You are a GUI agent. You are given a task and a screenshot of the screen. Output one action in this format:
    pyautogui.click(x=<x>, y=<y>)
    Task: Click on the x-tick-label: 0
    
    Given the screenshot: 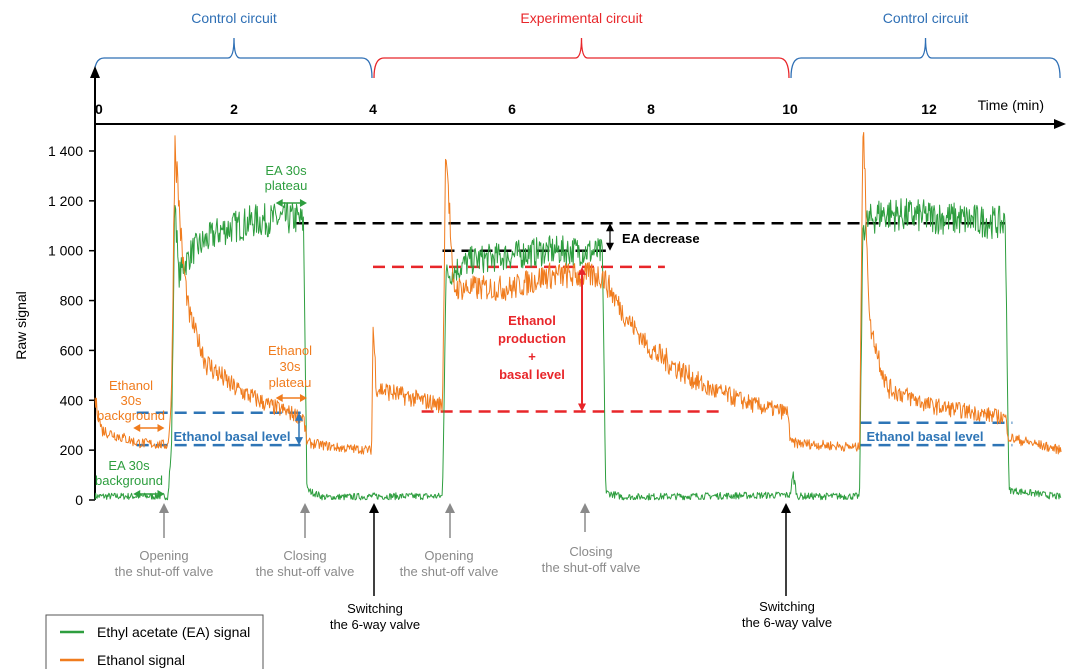 What is the action you would take?
    pyautogui.click(x=99, y=109)
    